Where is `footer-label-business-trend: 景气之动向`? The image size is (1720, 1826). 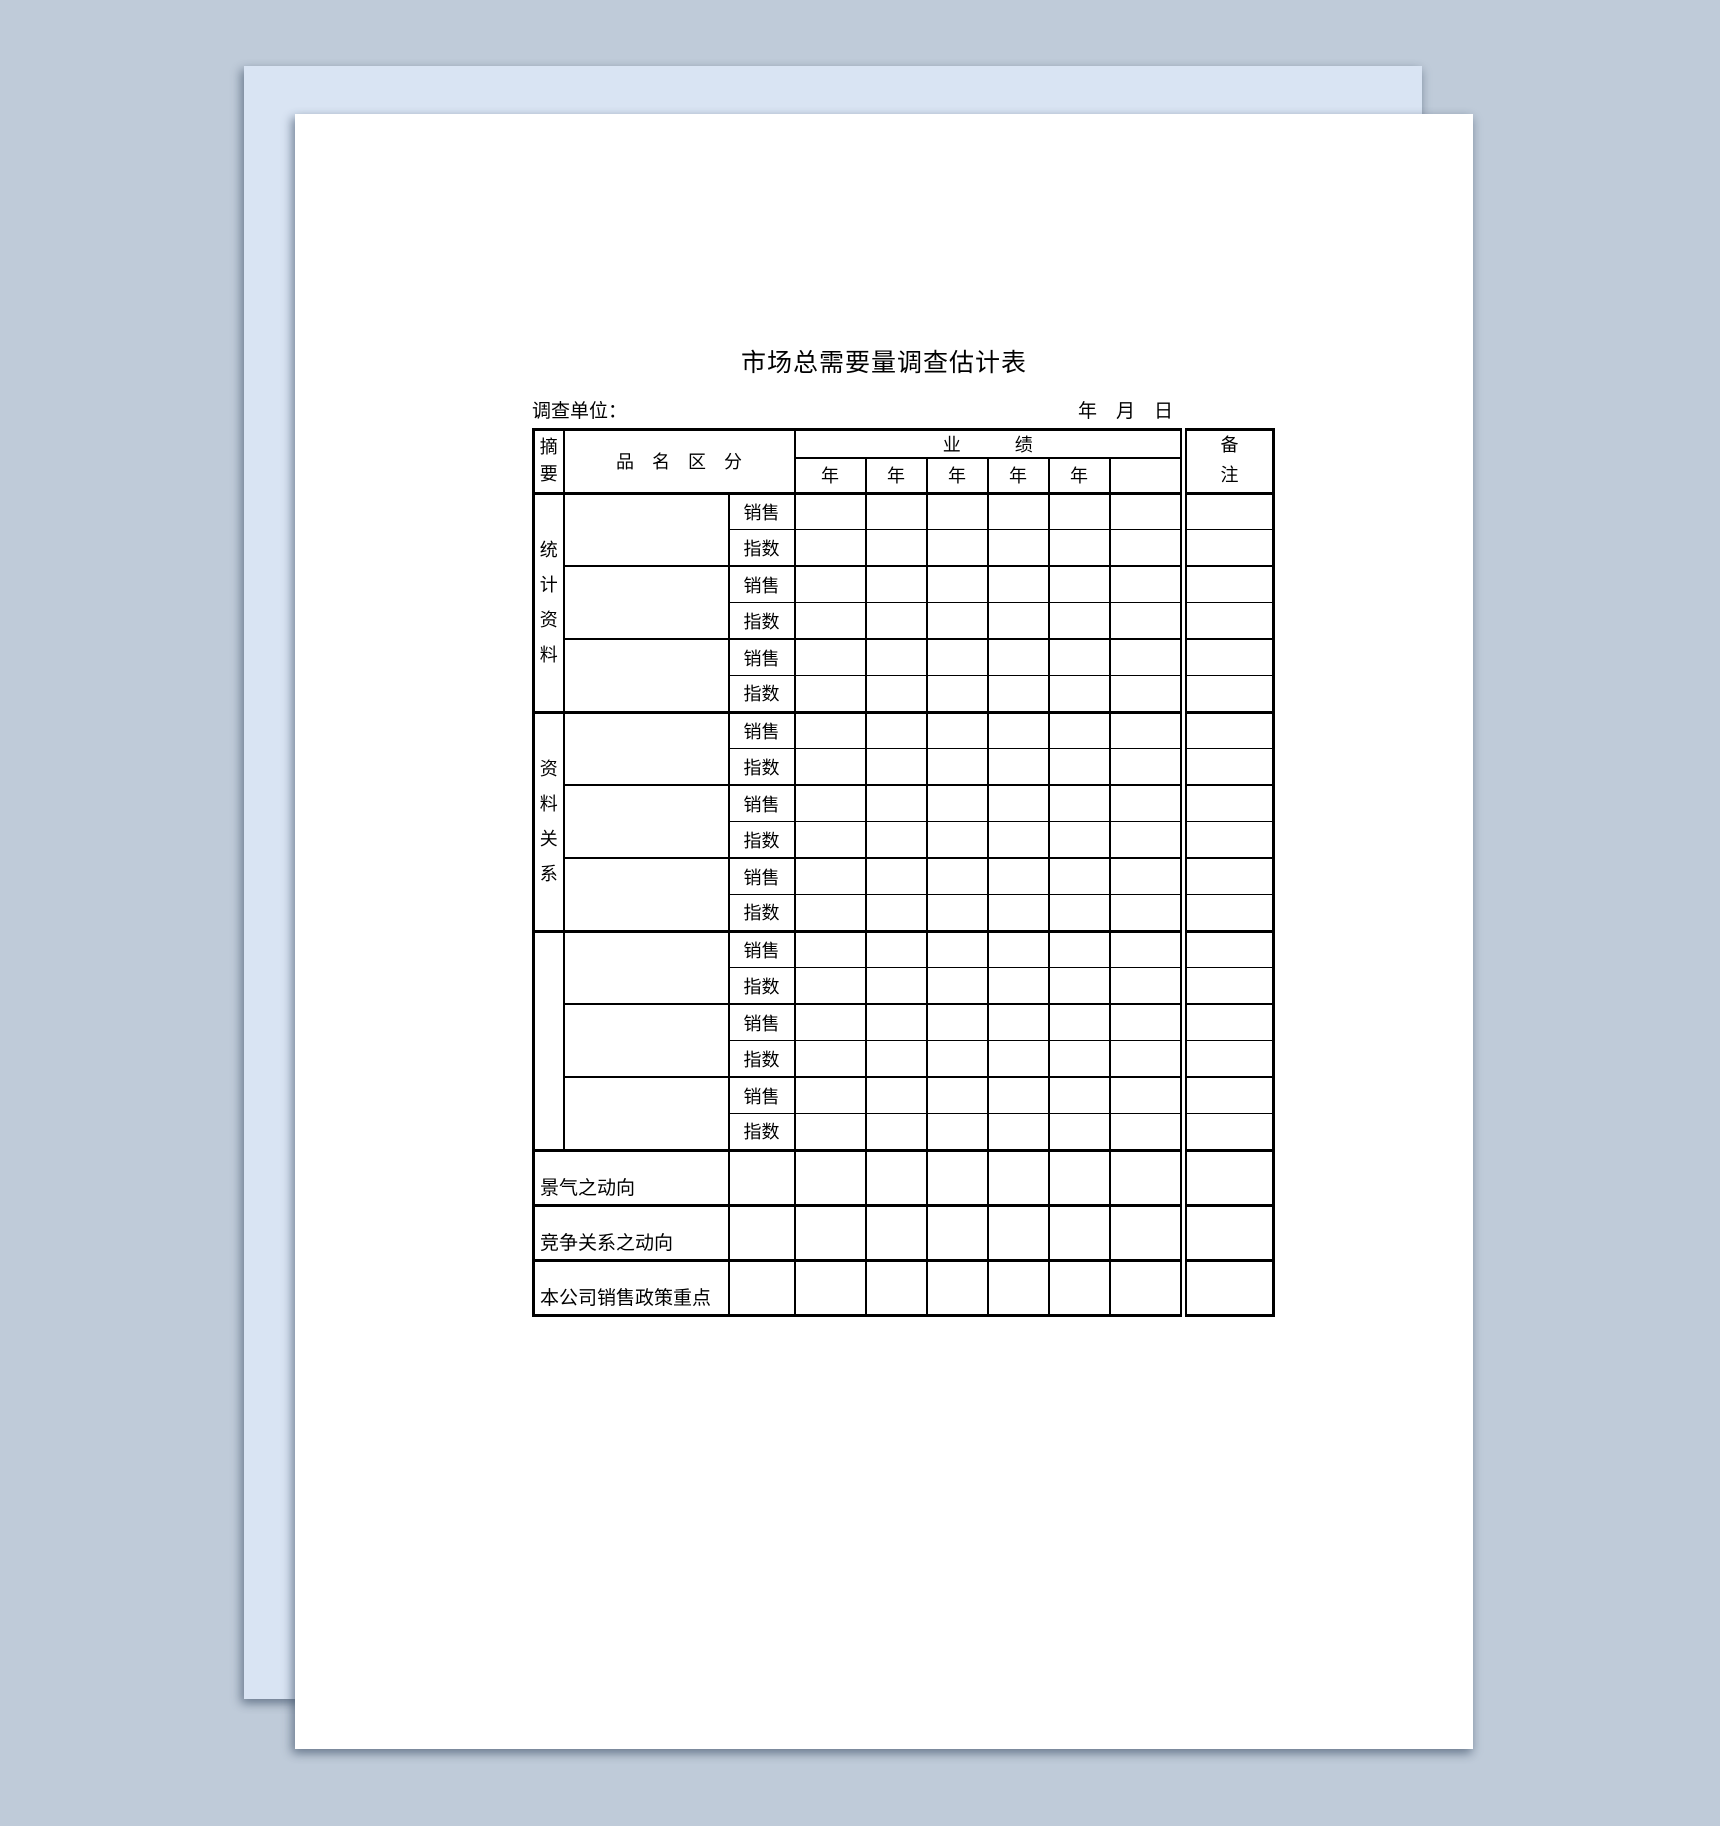
footer-label-business-trend: 景气之动向 is located at coordinates (631, 1177).